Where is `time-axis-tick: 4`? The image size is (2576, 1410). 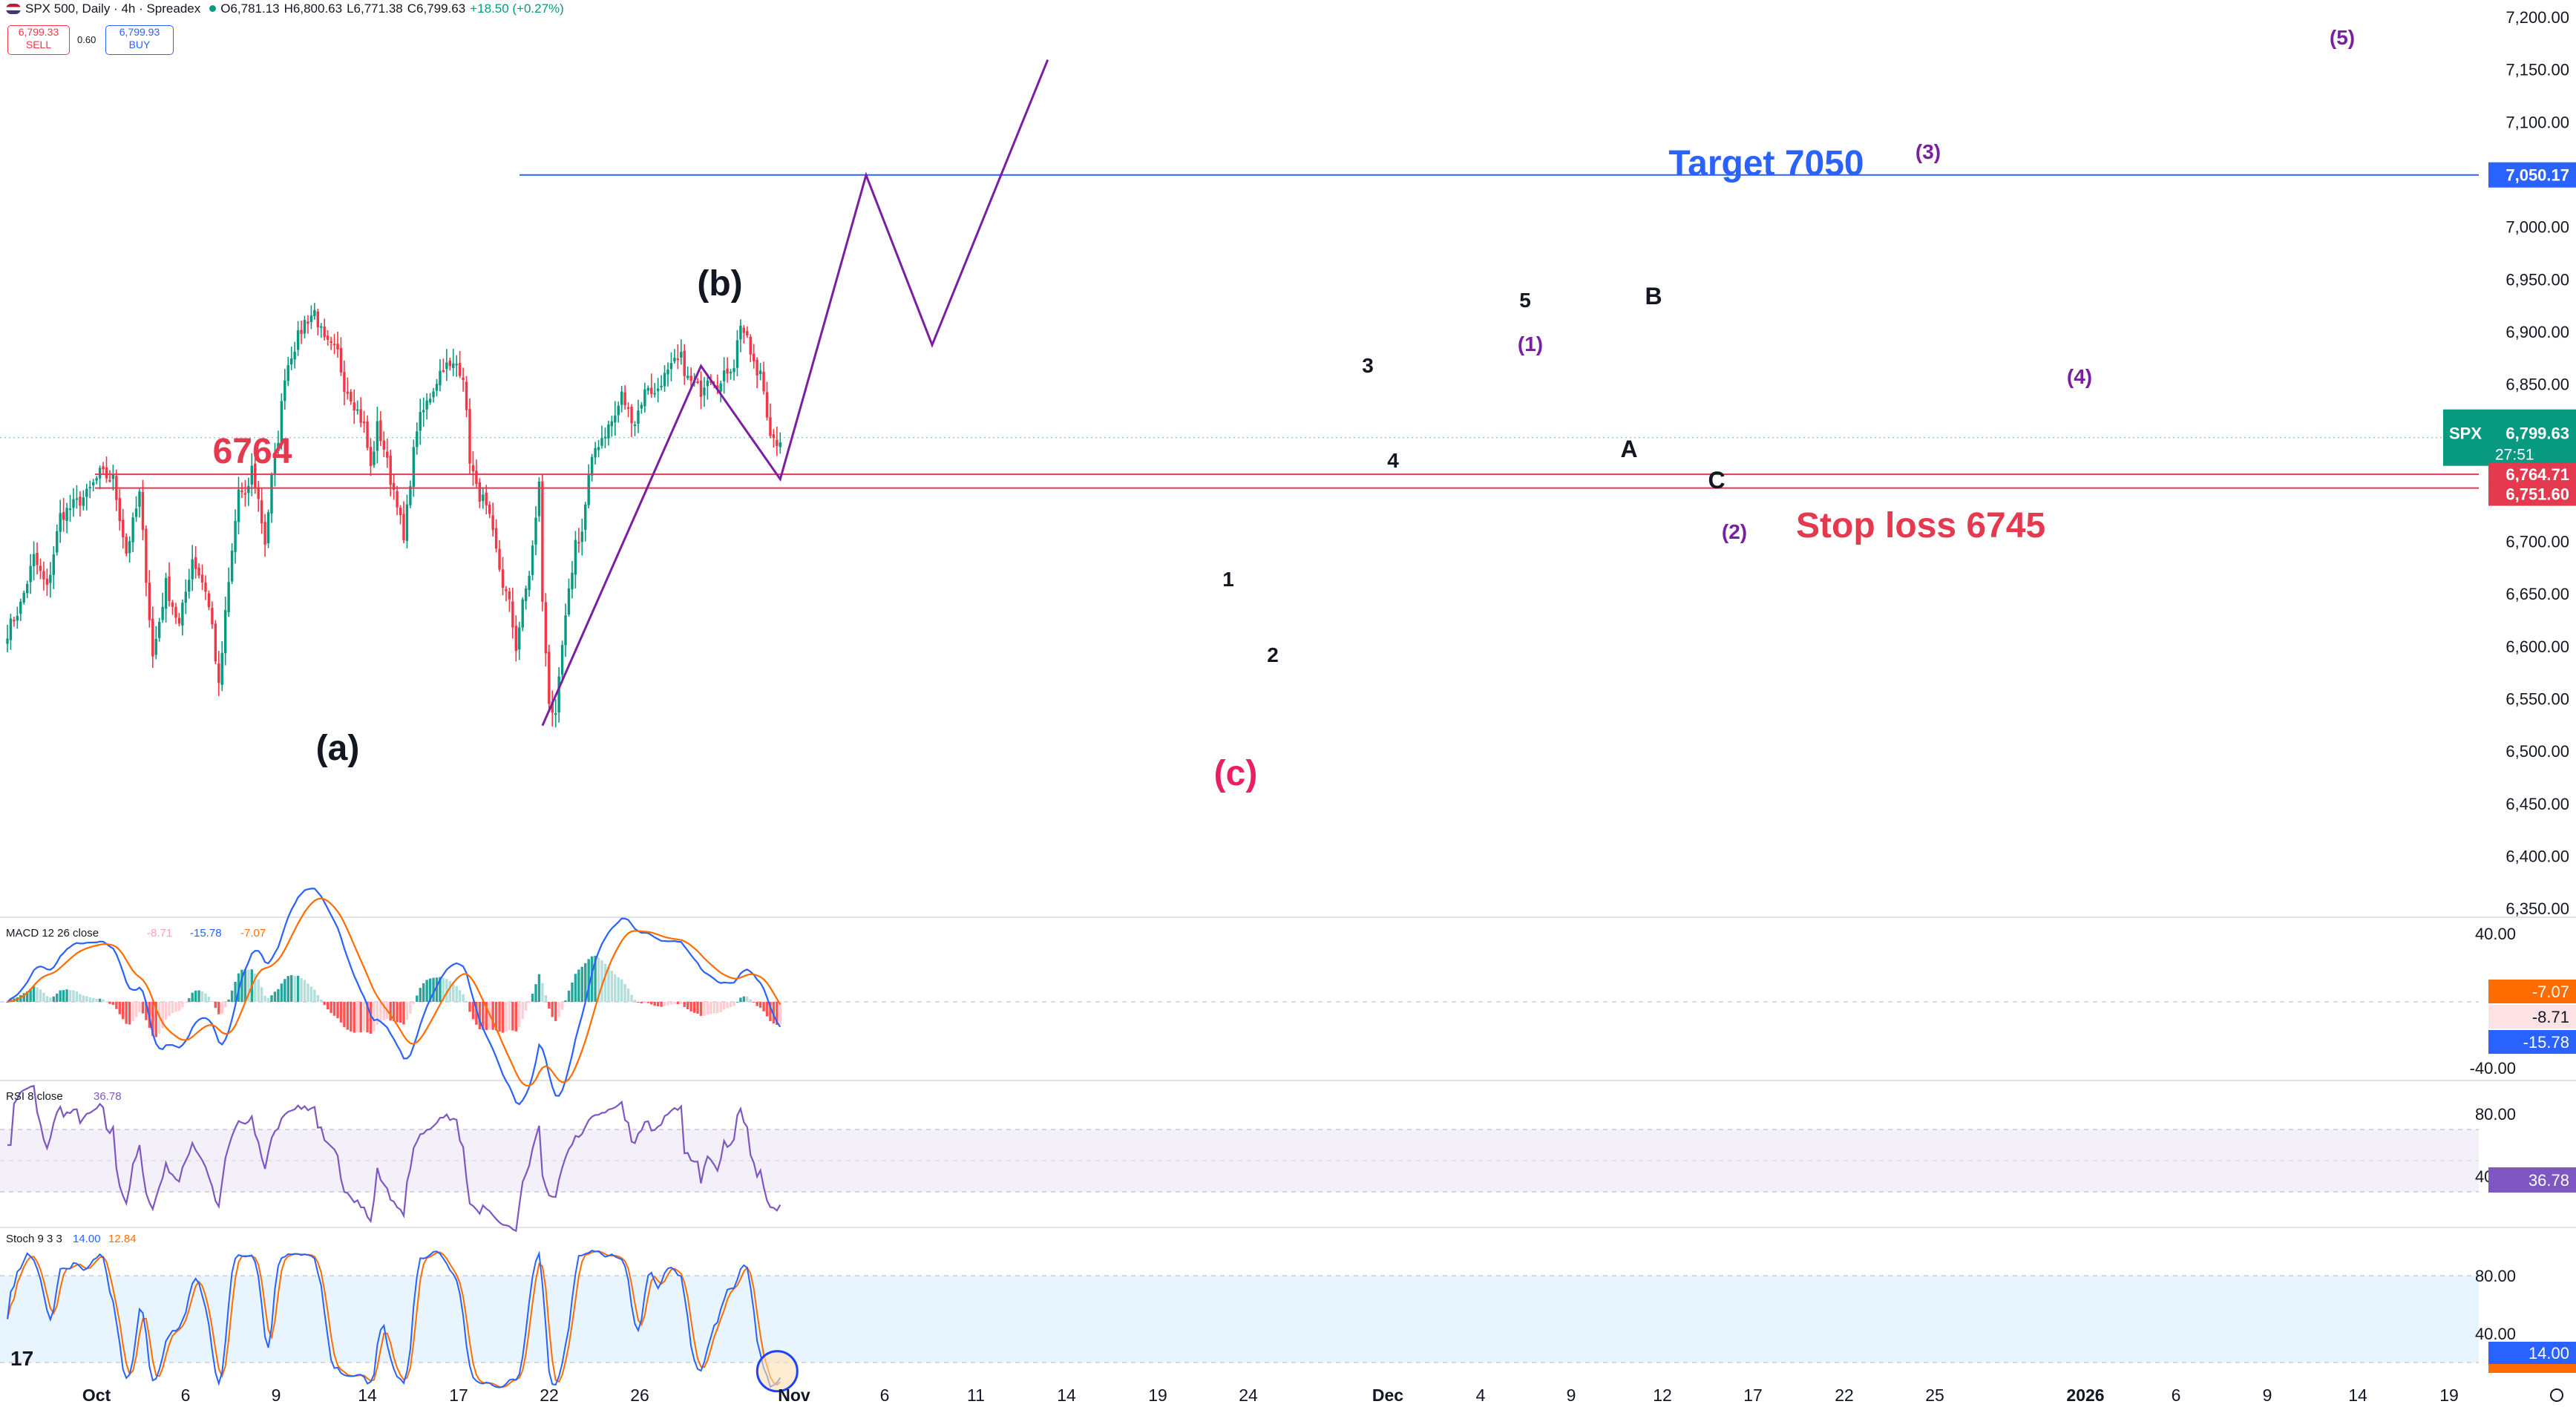 time-axis-tick: 4 is located at coordinates (1481, 1395).